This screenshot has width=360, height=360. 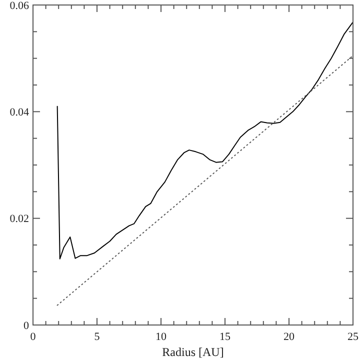 I want to click on y-tick-label: 0.06, so click(x=20, y=6).